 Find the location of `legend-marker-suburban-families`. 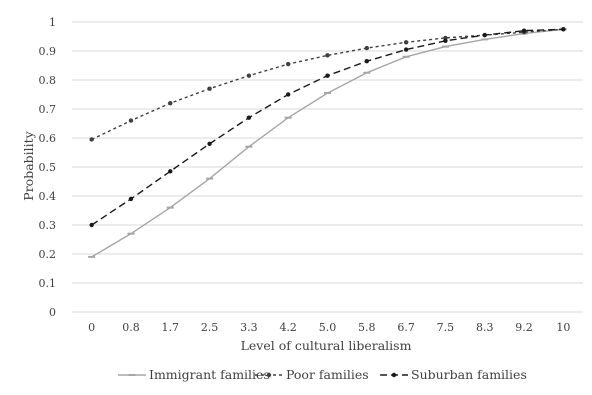

legend-marker-suburban-families is located at coordinates (394, 375).